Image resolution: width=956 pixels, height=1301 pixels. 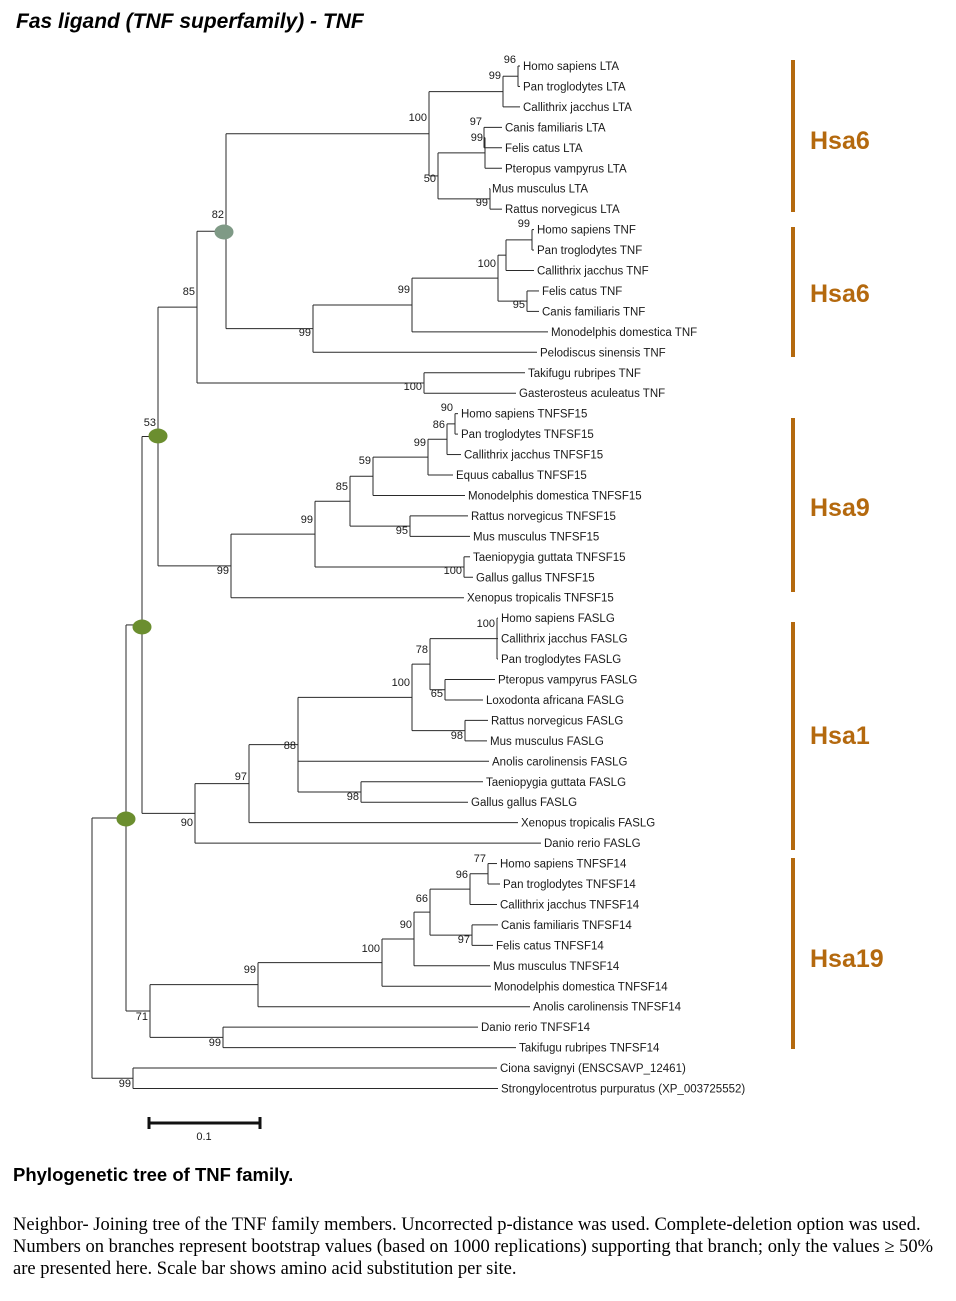 I want to click on leaf-label: Callithrix jacchus TNF, so click(x=593, y=272).